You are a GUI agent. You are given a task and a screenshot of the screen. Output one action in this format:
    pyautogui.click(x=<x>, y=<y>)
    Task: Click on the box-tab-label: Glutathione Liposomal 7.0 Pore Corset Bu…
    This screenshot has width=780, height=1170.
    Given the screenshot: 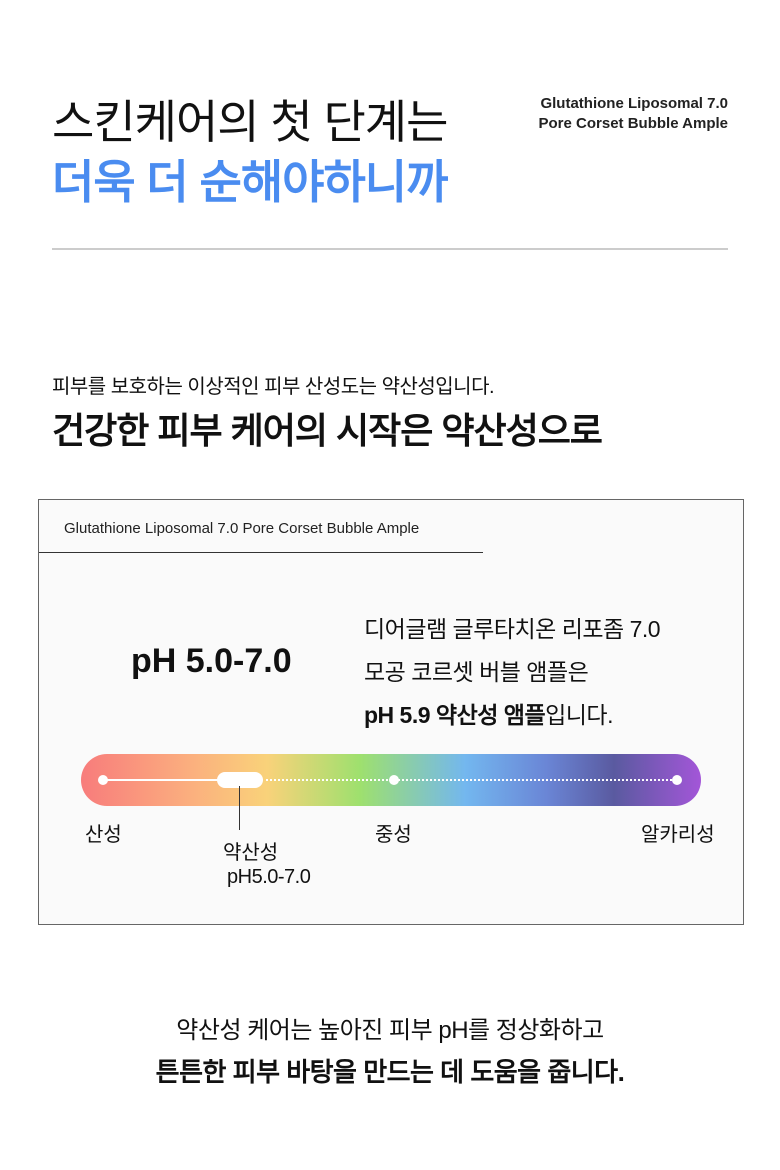 What is the action you would take?
    pyautogui.click(x=261, y=526)
    